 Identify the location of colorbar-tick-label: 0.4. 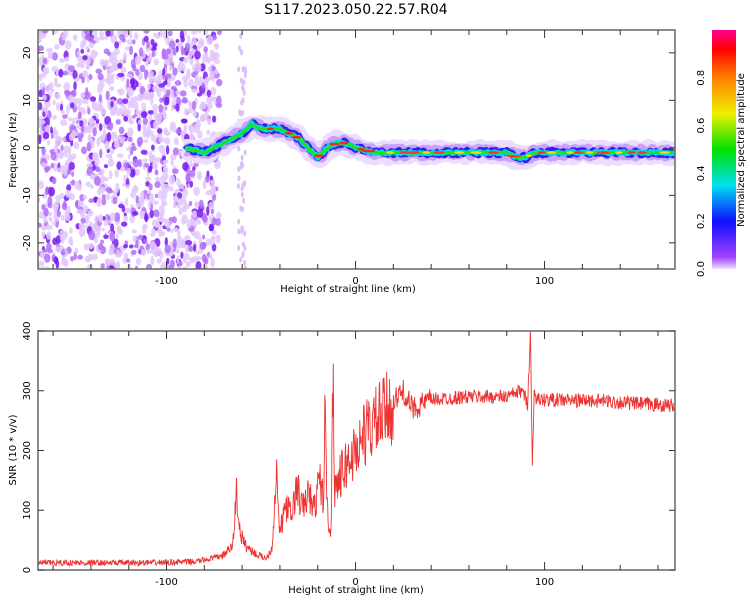
(701, 173).